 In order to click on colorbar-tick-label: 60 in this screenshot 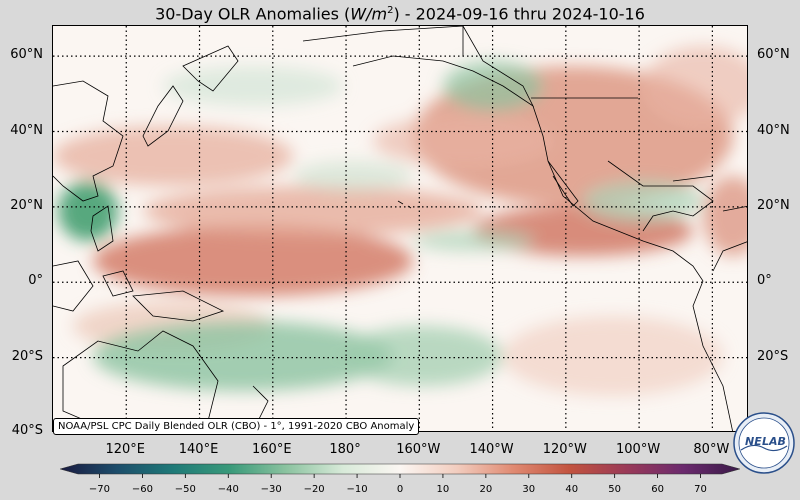, I will do `click(657, 489)`.